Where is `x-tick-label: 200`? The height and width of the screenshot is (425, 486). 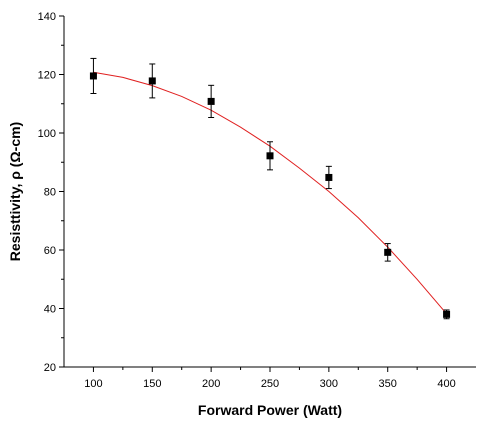
x-tick-label: 200 is located at coordinates (211, 384).